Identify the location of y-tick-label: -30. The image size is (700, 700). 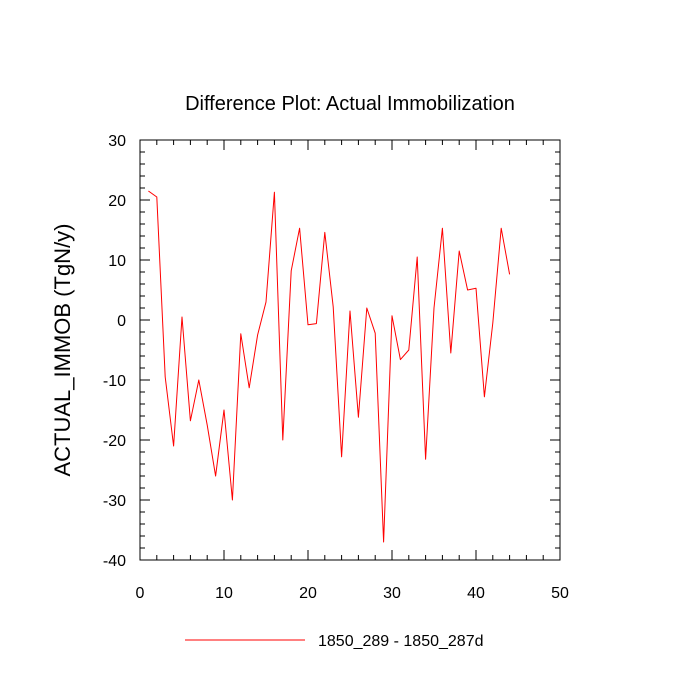
(114, 501).